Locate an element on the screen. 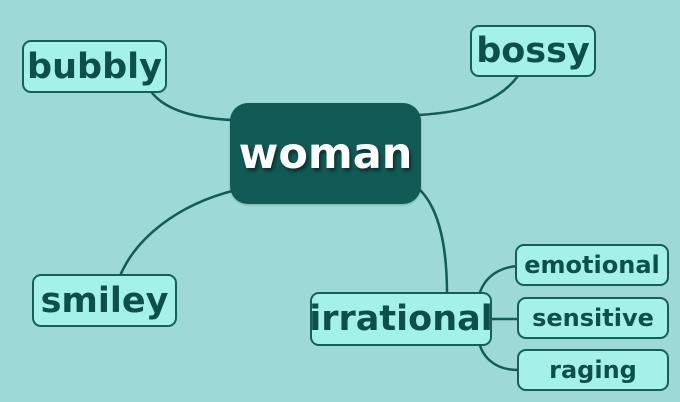 This screenshot has width=680, height=402. root-node: woman is located at coordinates (325, 153).